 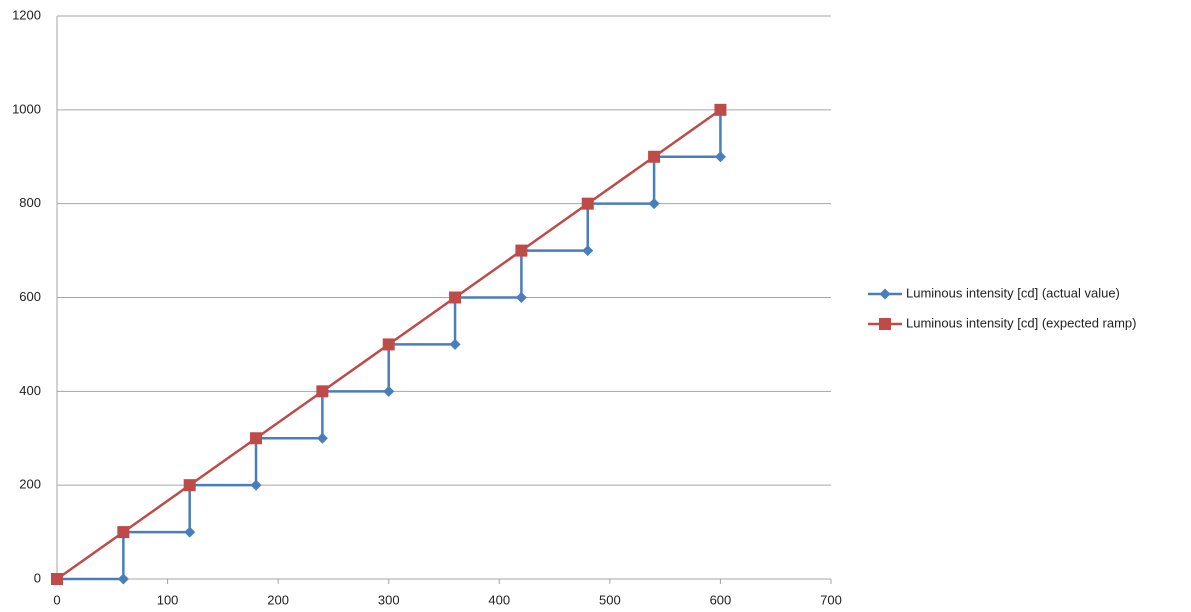 I want to click on y-tick-label: 600, so click(x=30, y=296).